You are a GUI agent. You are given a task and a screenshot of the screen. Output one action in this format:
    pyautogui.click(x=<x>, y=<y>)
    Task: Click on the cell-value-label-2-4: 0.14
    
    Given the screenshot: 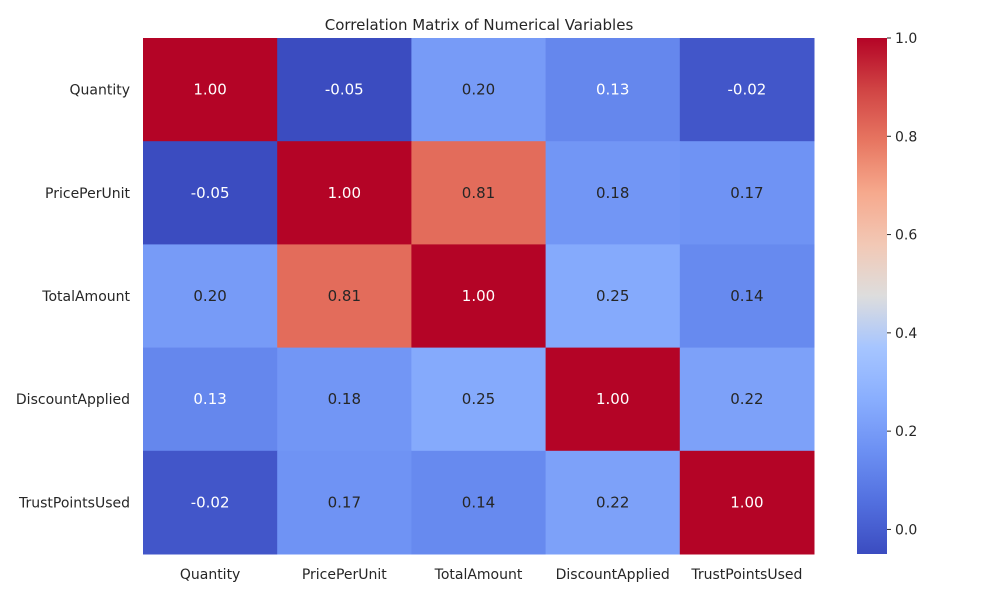 What is the action you would take?
    pyautogui.click(x=746, y=296)
    